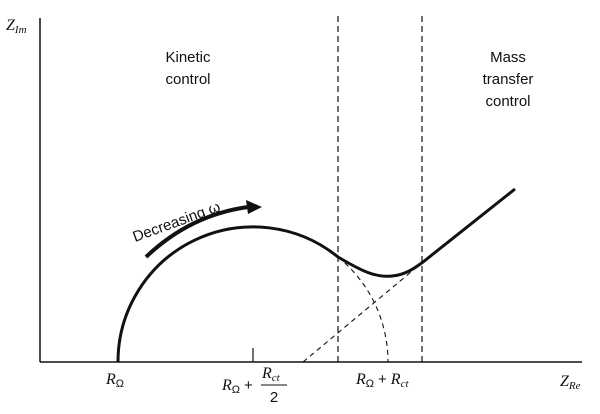  Describe the element at coordinates (20, 30) in the screenshot. I see `text-part: Im` at that location.